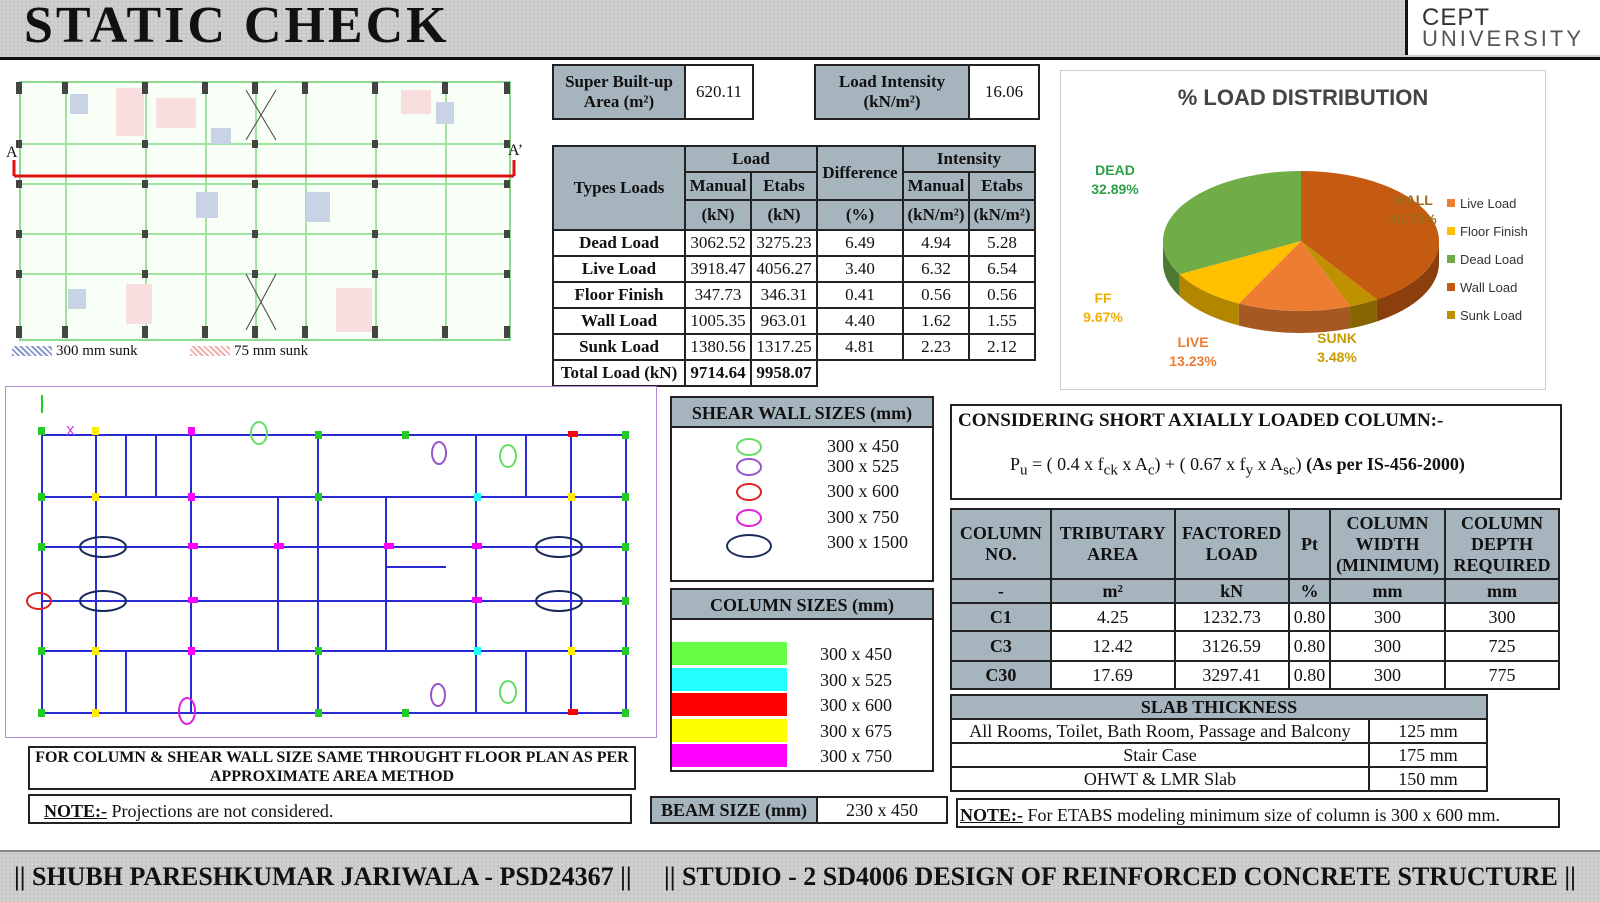 The image size is (1600, 902). What do you see at coordinates (936, 186) in the screenshot?
I see `header-int-manual: Manual` at bounding box center [936, 186].